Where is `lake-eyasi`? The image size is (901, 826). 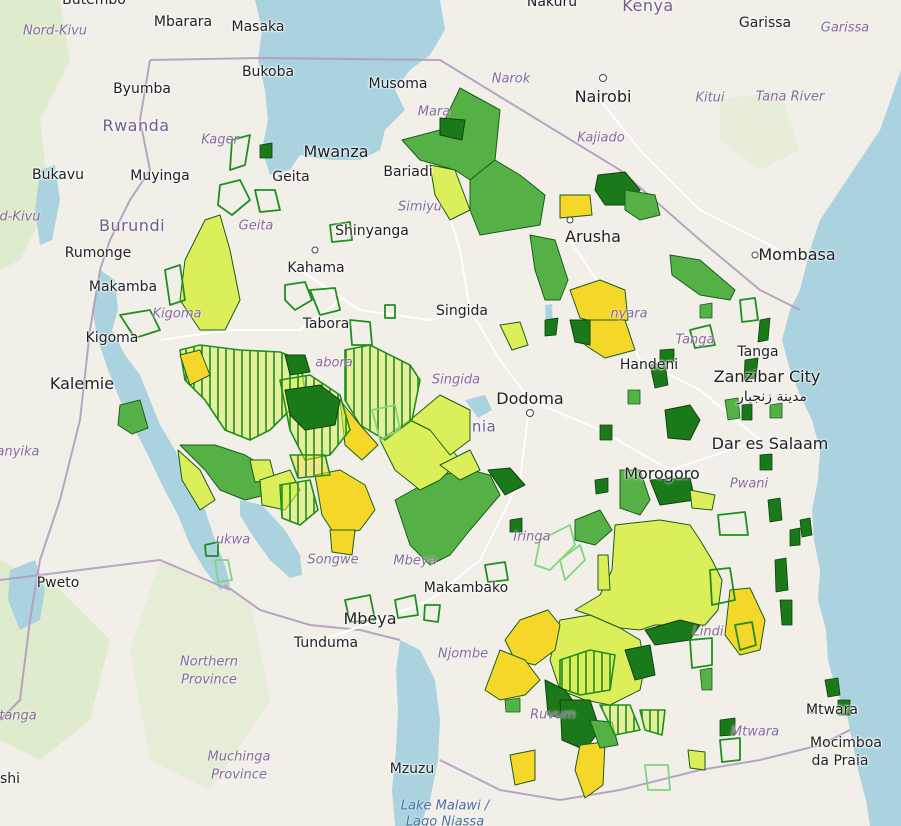 lake-eyasi is located at coordinates (478, 406).